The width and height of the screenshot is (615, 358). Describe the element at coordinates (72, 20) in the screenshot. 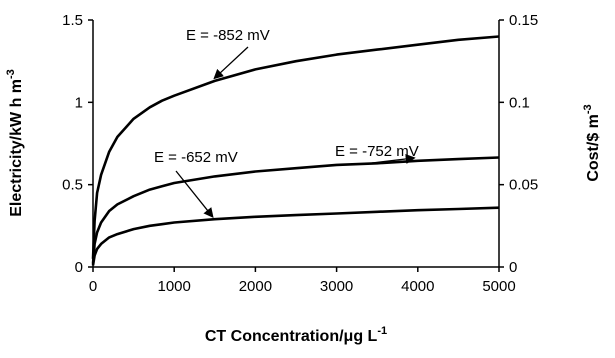

I see `y-tick-label: 1.5` at that location.